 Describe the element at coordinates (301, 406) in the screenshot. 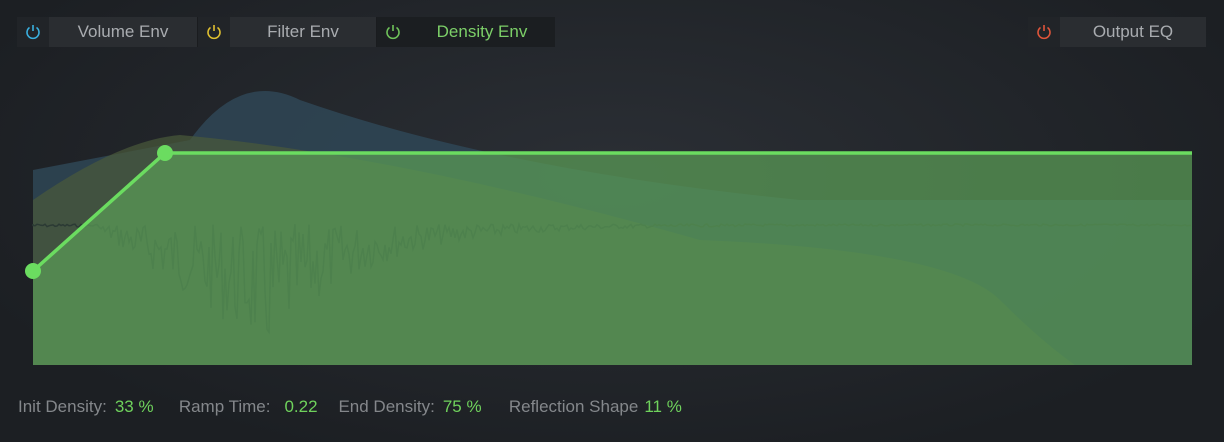

I see `ramp-time-value: 0.22` at that location.